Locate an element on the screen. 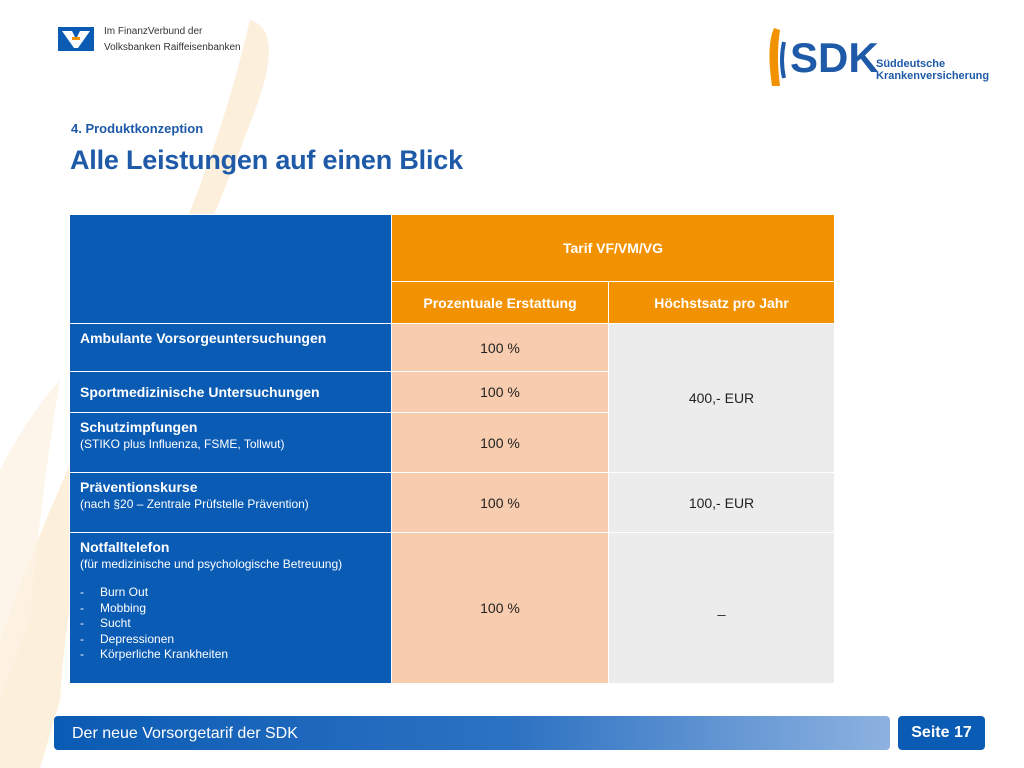 The image size is (1024, 768). row-label-text: Schutzimpfungen is located at coordinates (139, 427).